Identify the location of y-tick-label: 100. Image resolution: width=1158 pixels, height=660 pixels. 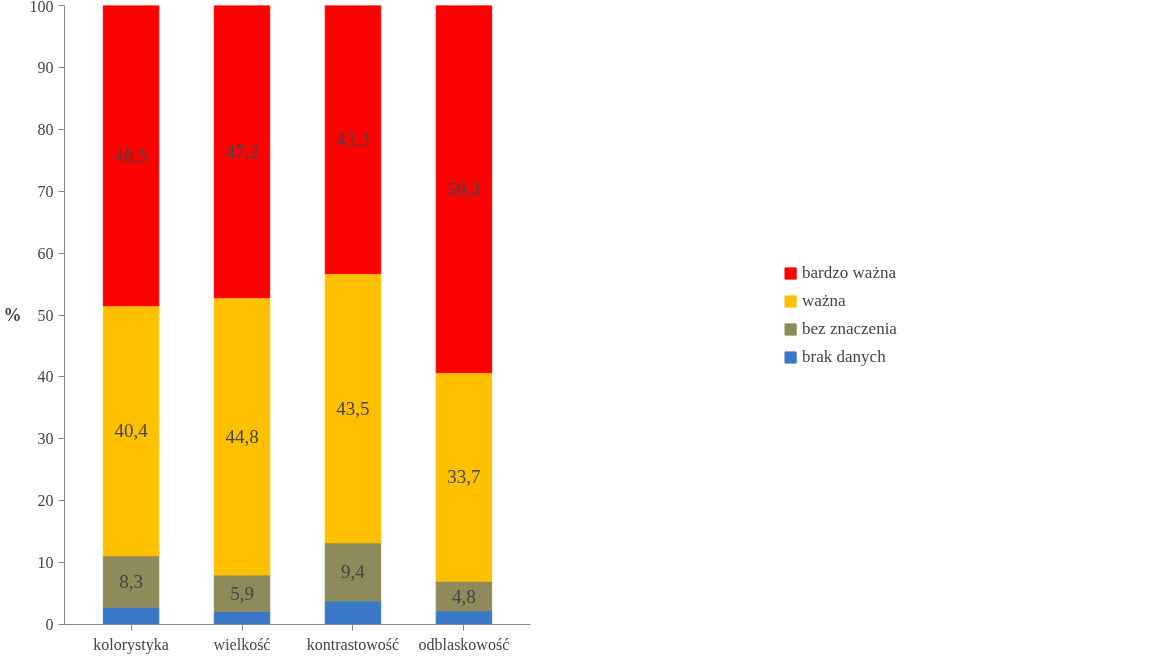
(41, 7).